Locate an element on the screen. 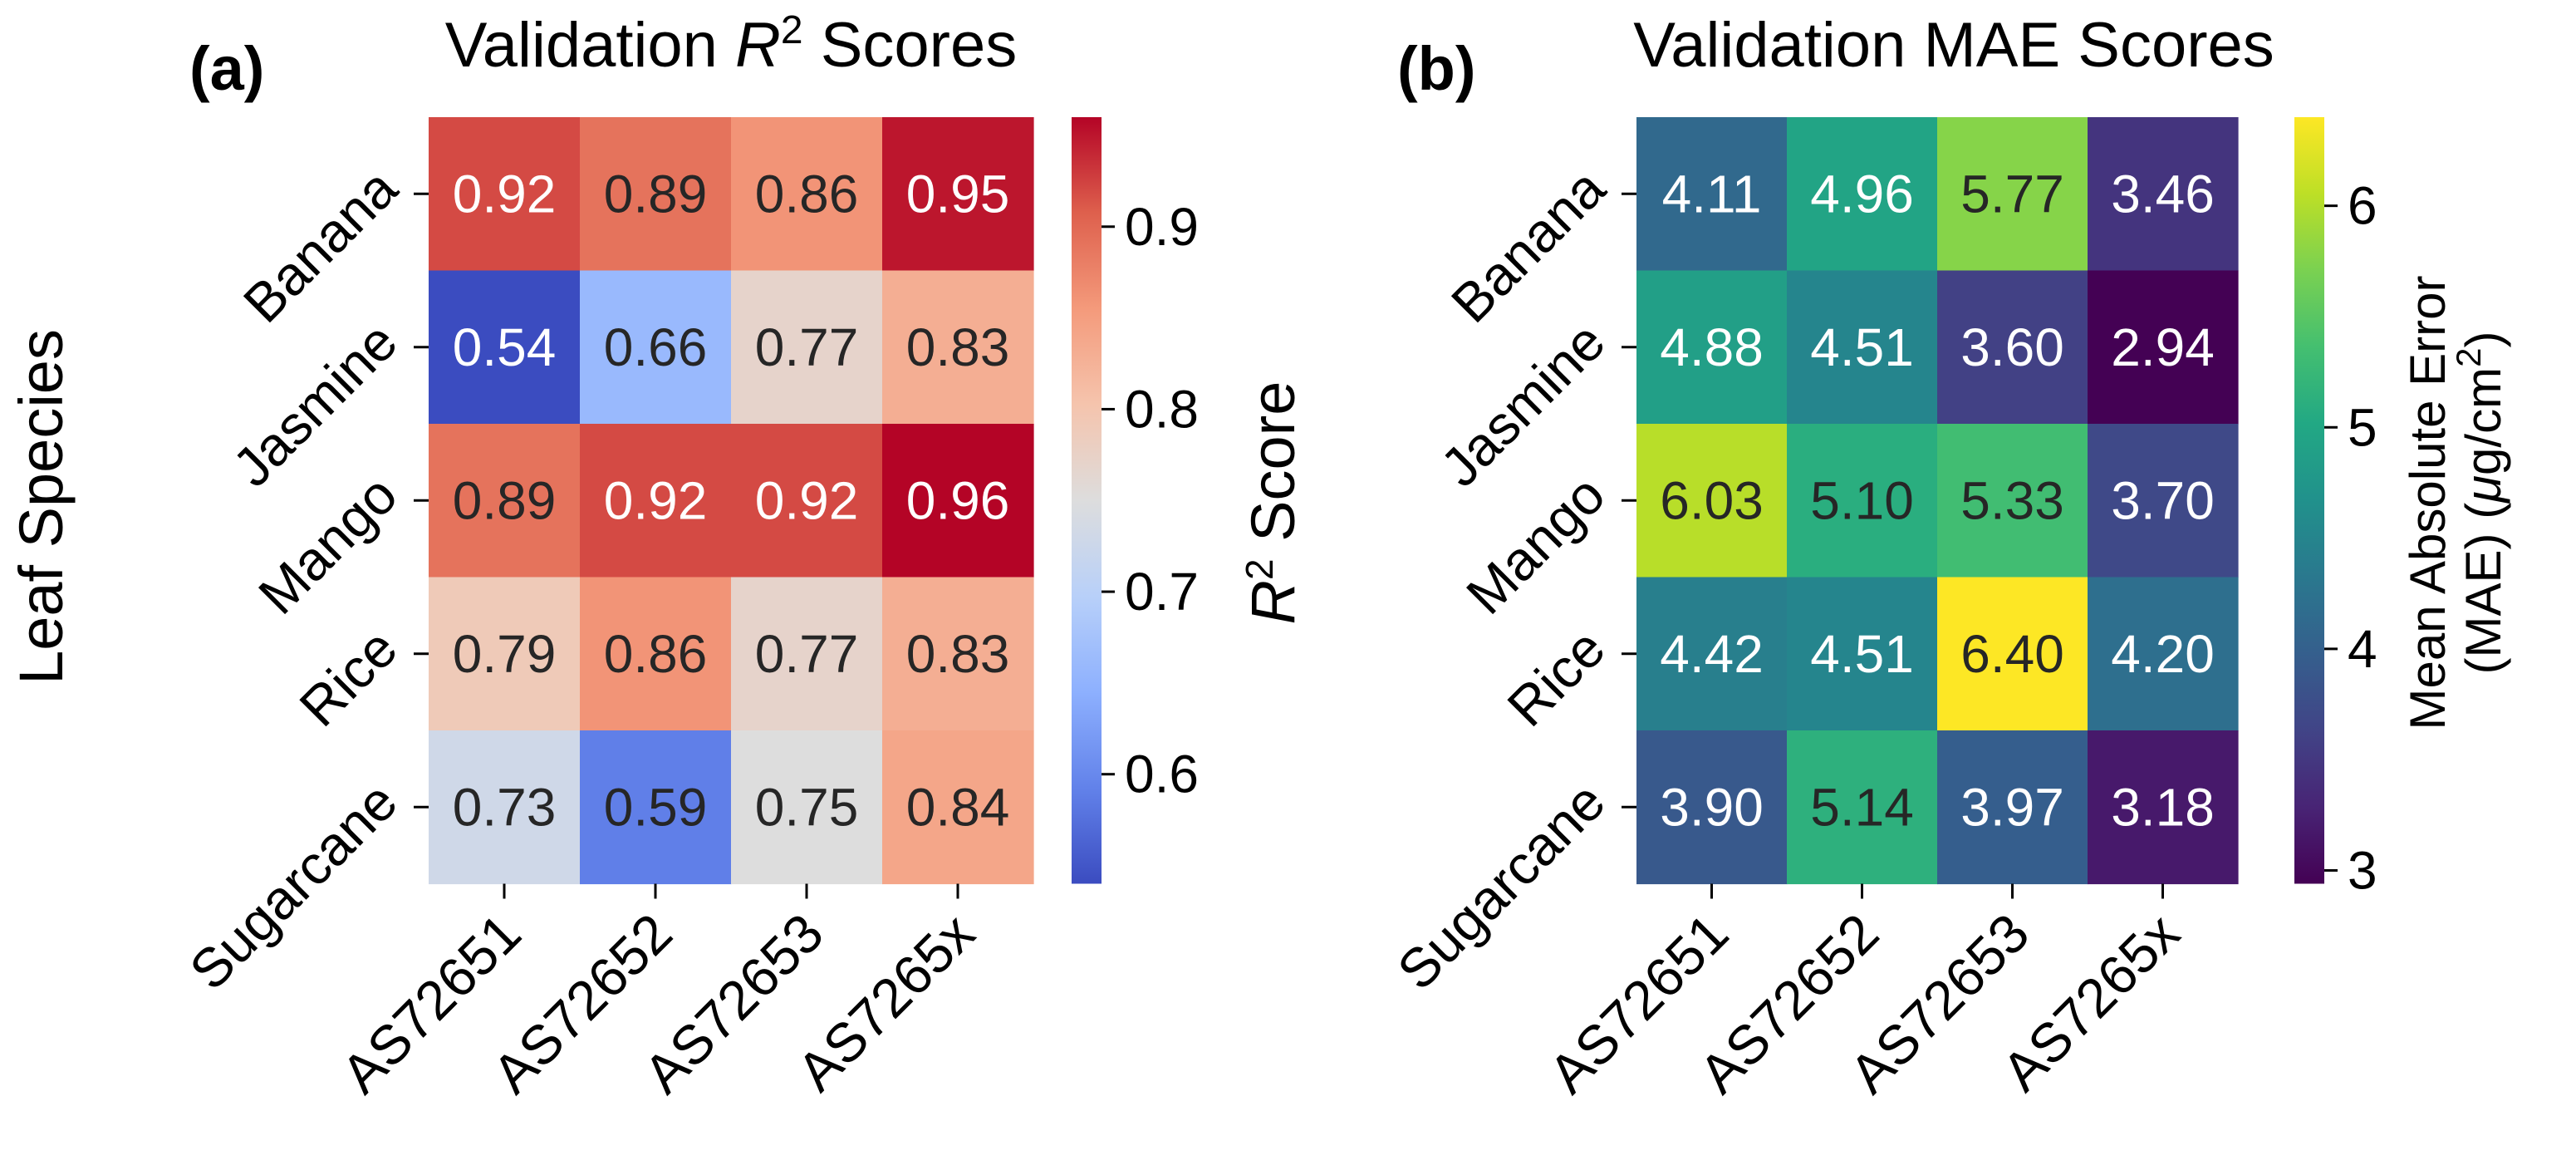 The height and width of the screenshot is (1165, 2576). cell-label-b-3-2: 6.40 is located at coordinates (2012, 654).